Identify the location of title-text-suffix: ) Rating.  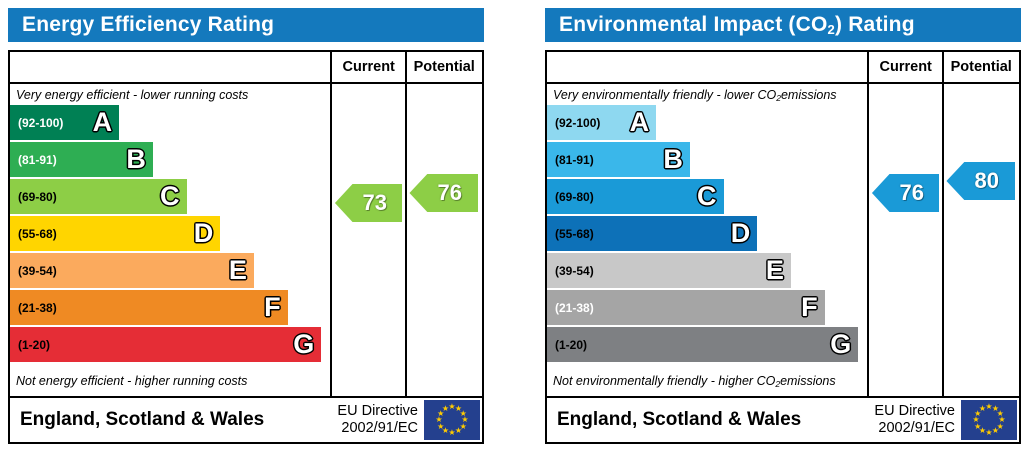
(874, 24).